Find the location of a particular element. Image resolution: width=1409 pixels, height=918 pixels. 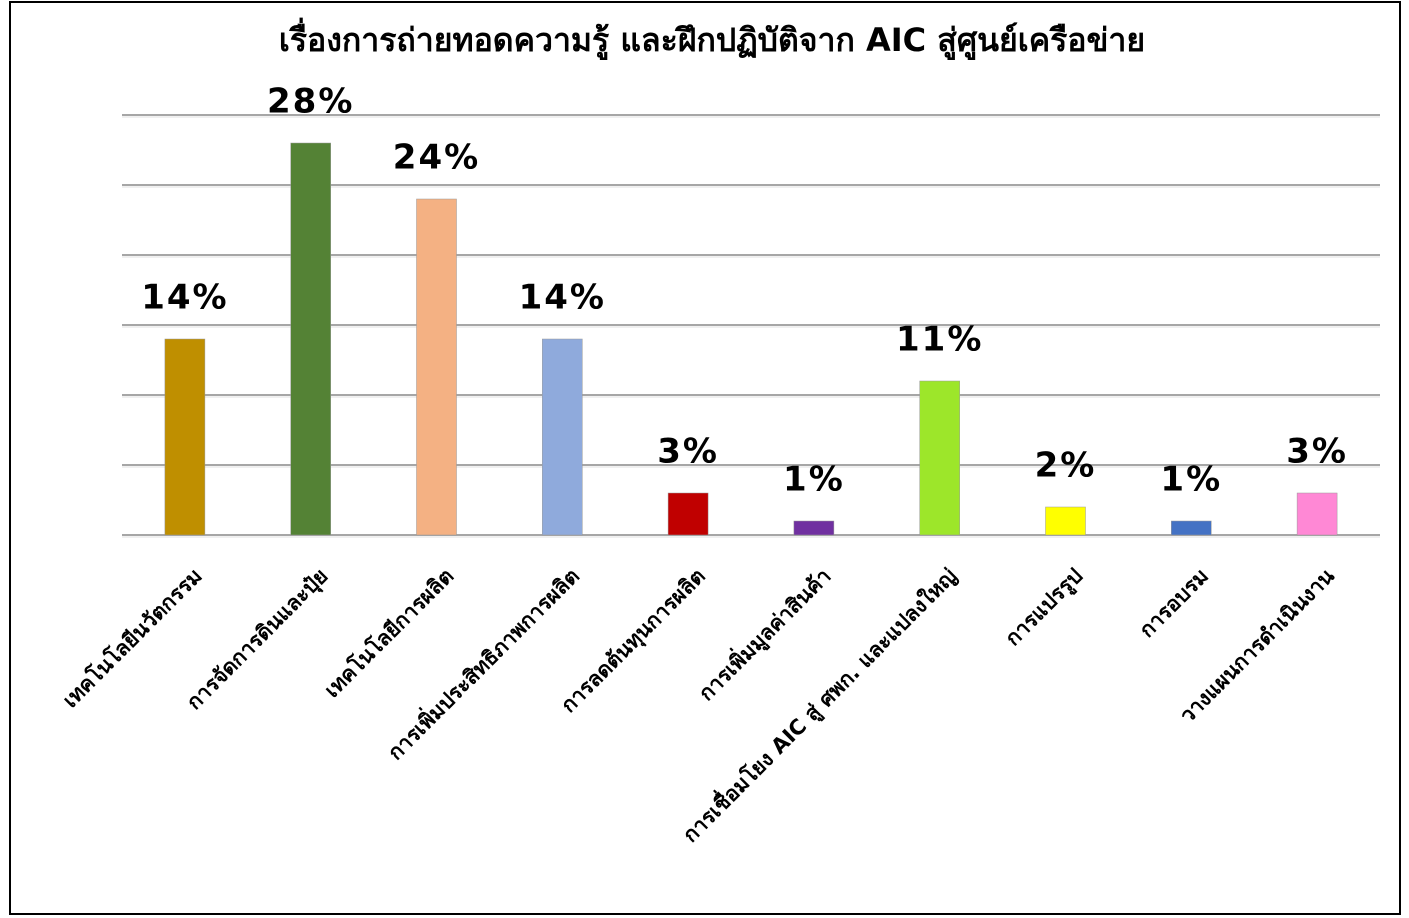

data-label: 11% is located at coordinates (939, 340).